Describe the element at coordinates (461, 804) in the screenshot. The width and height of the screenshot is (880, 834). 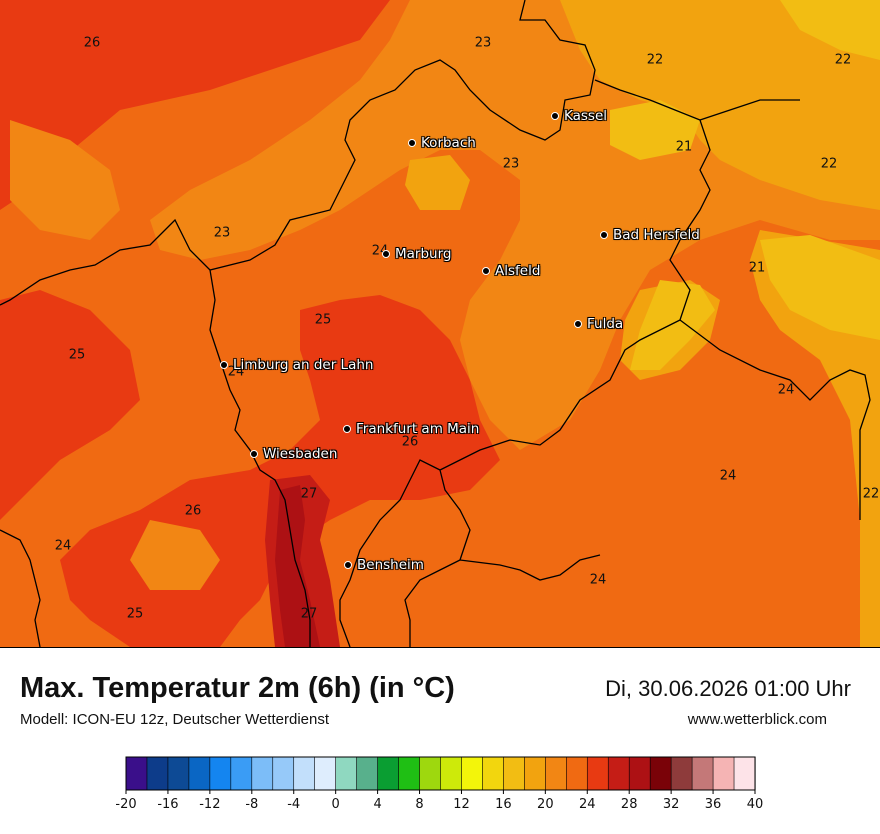
I see `legend-tick-label: 12` at that location.